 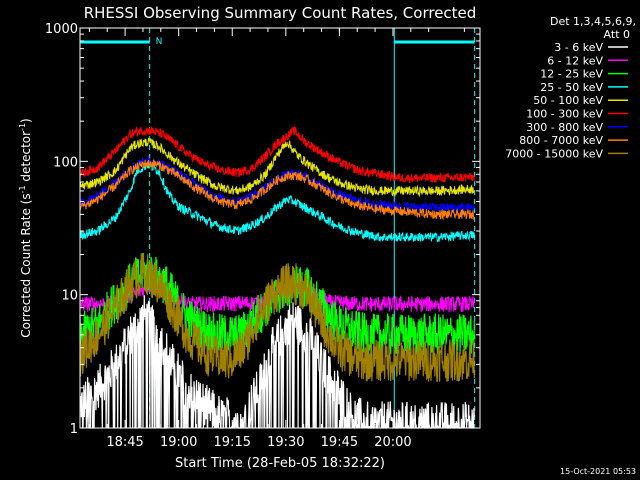 What do you see at coordinates (575, 60) in the screenshot?
I see `legend-label-1: 6 - 12 keV` at bounding box center [575, 60].